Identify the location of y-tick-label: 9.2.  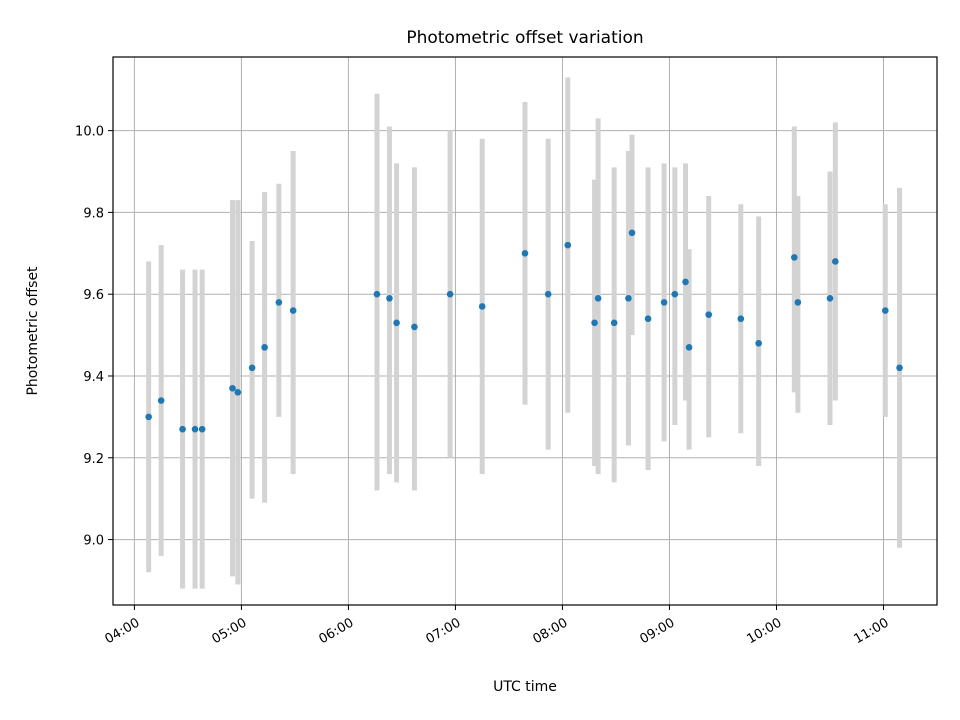
(93, 459).